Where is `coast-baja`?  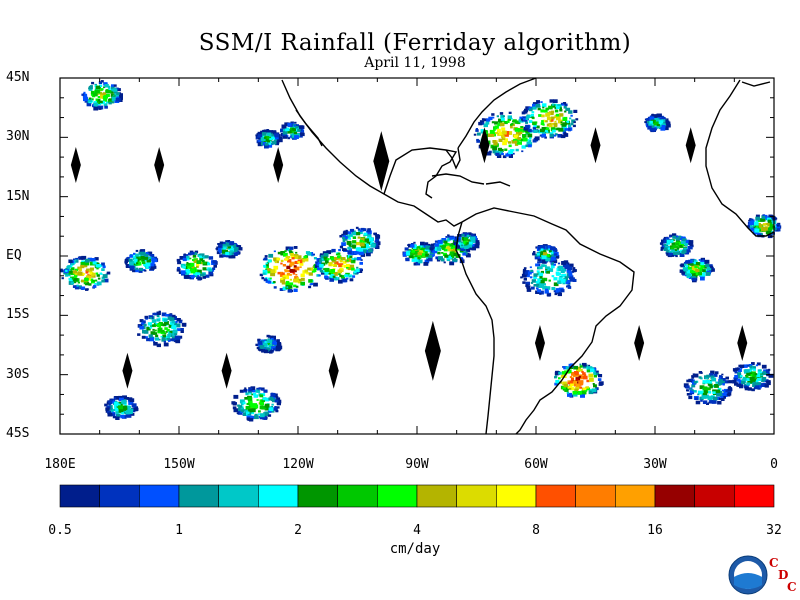 coast-baja is located at coordinates (309, 128).